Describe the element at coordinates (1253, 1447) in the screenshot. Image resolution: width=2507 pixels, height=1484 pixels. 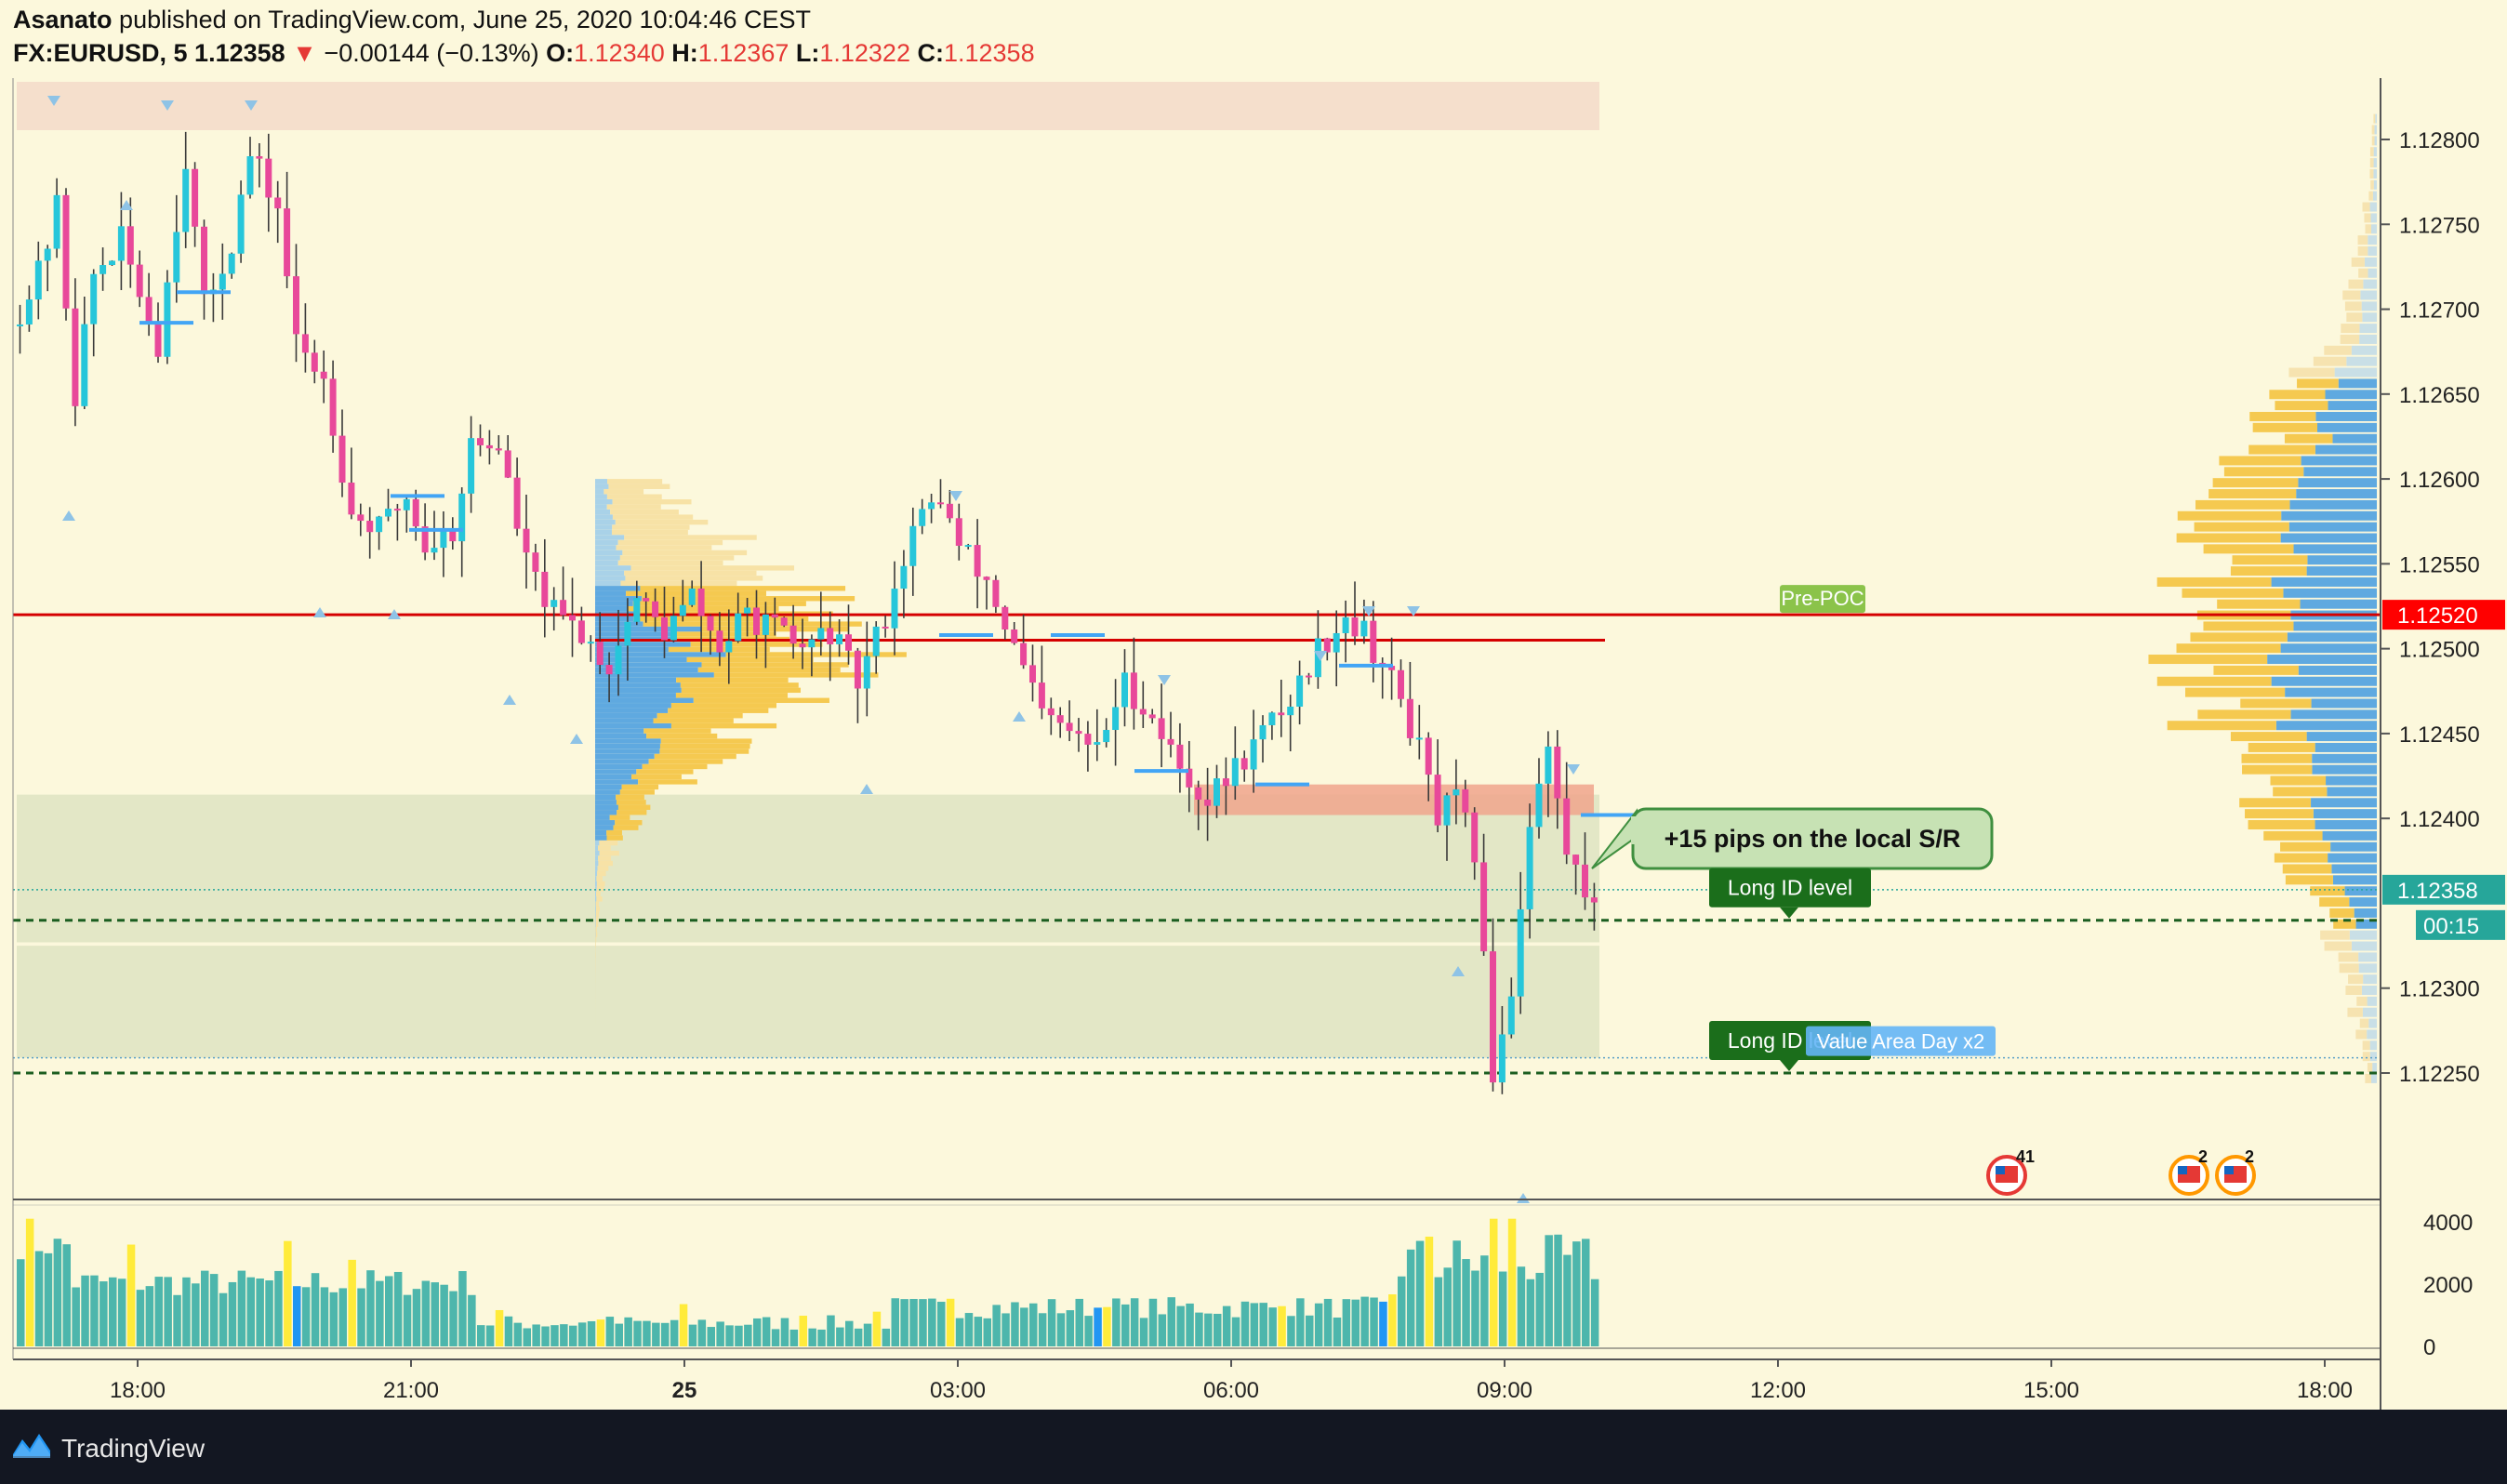
I see `footer-bar: TradingView` at that location.